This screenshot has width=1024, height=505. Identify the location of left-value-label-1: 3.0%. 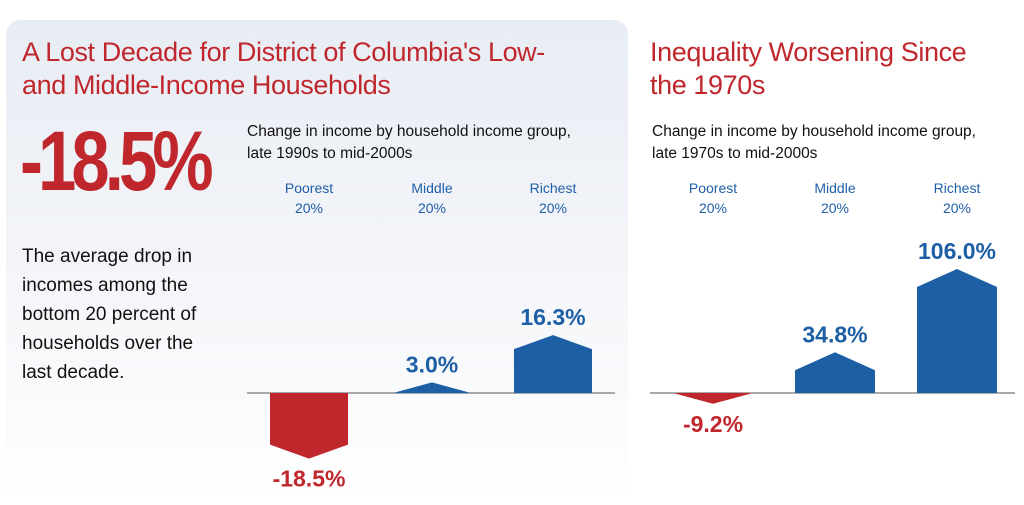
(432, 364).